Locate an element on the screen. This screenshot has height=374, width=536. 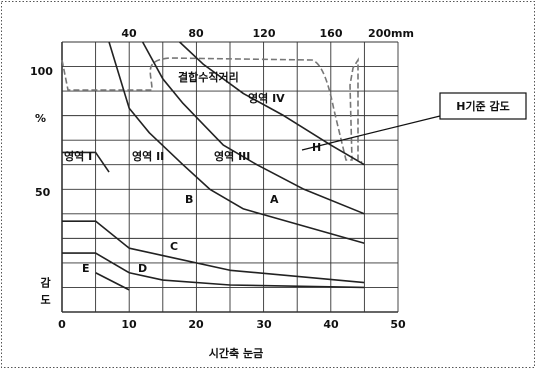
callout-box is located at coordinates (483, 106).